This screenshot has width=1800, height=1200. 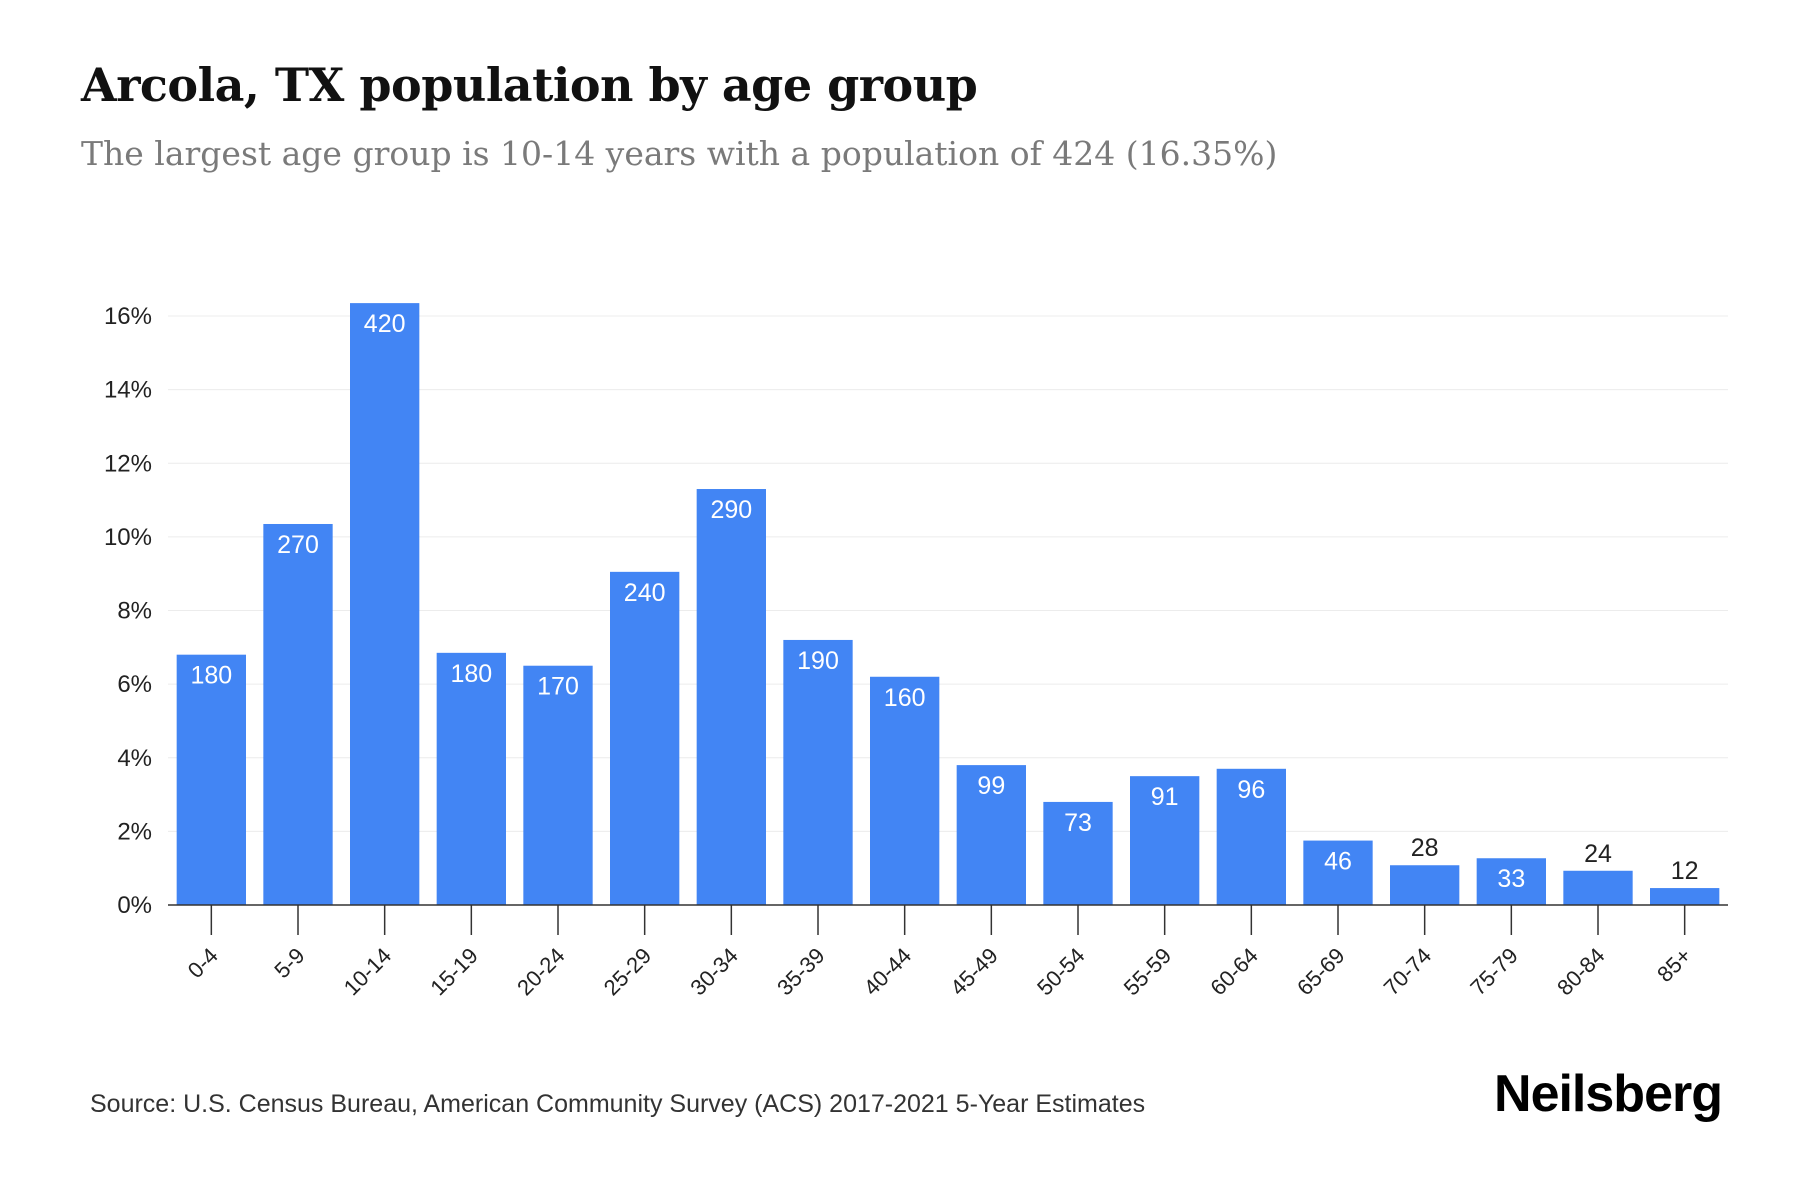 What do you see at coordinates (1320, 971) in the screenshot?
I see `x-tick-label: 65-69` at bounding box center [1320, 971].